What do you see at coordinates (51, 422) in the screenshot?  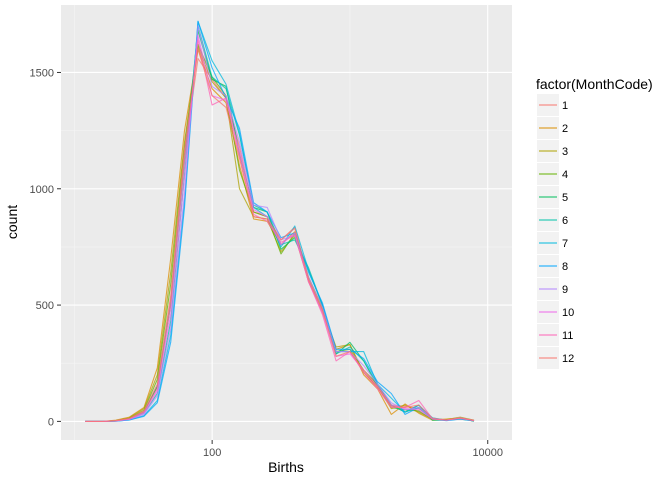 I see `y-tick-label: 0` at bounding box center [51, 422].